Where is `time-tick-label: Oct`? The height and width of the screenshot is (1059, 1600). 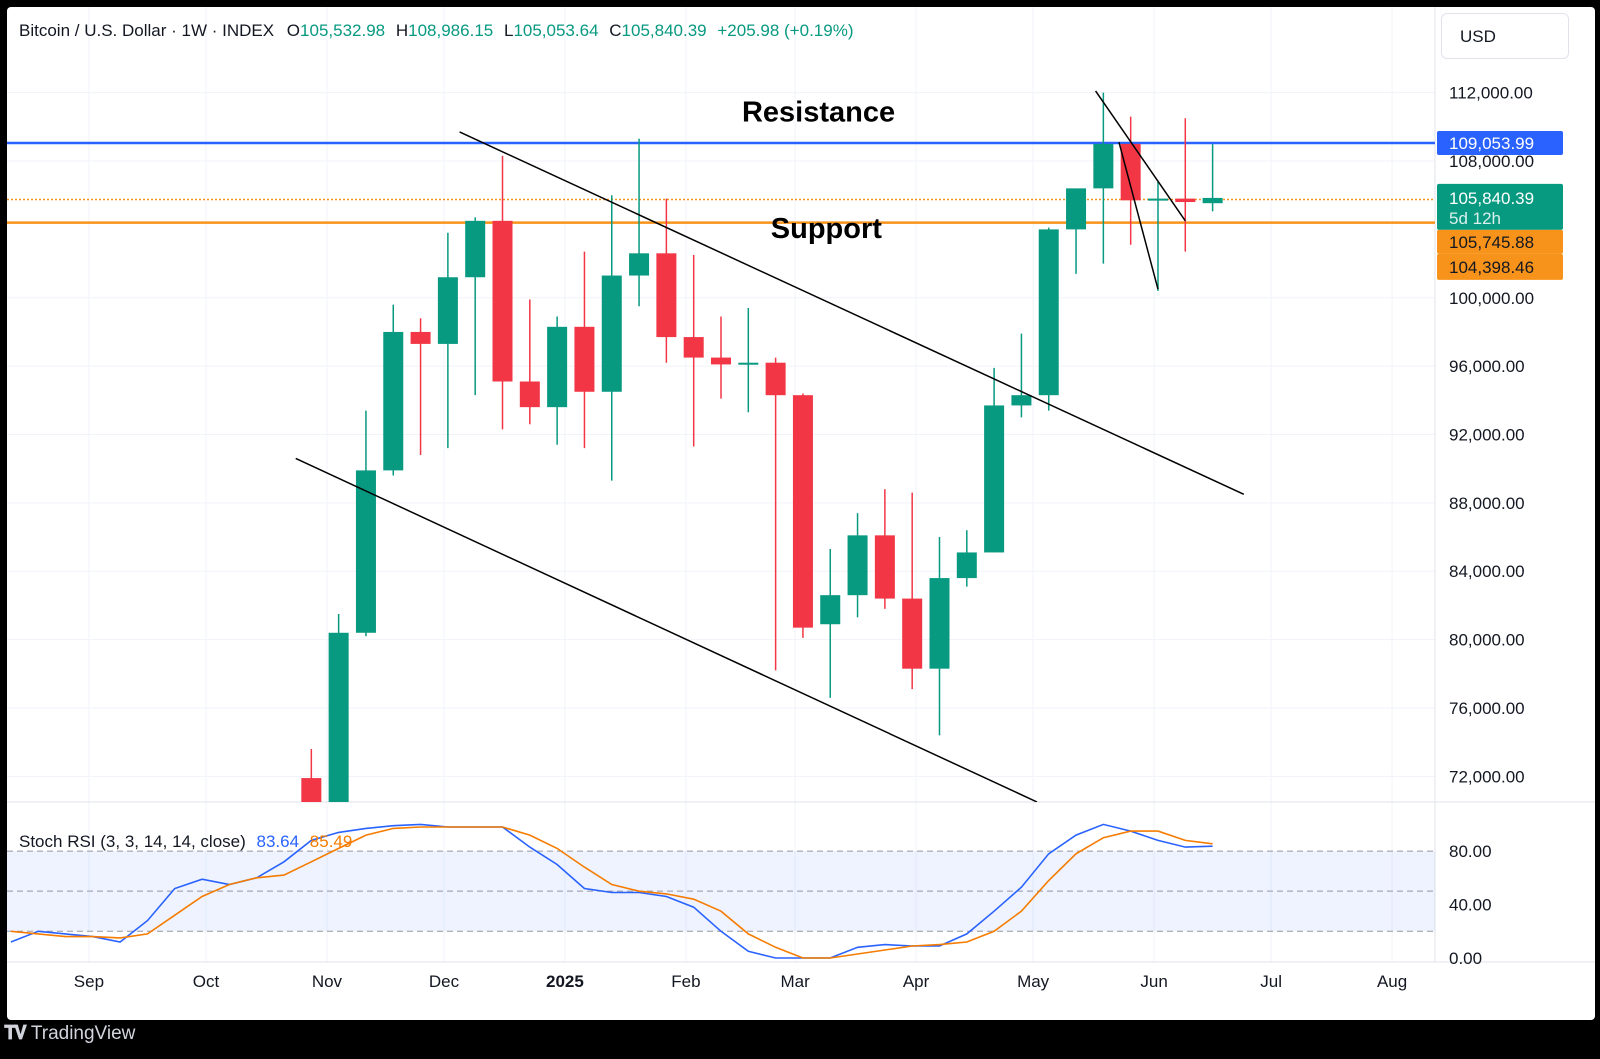 time-tick-label: Oct is located at coordinates (206, 981).